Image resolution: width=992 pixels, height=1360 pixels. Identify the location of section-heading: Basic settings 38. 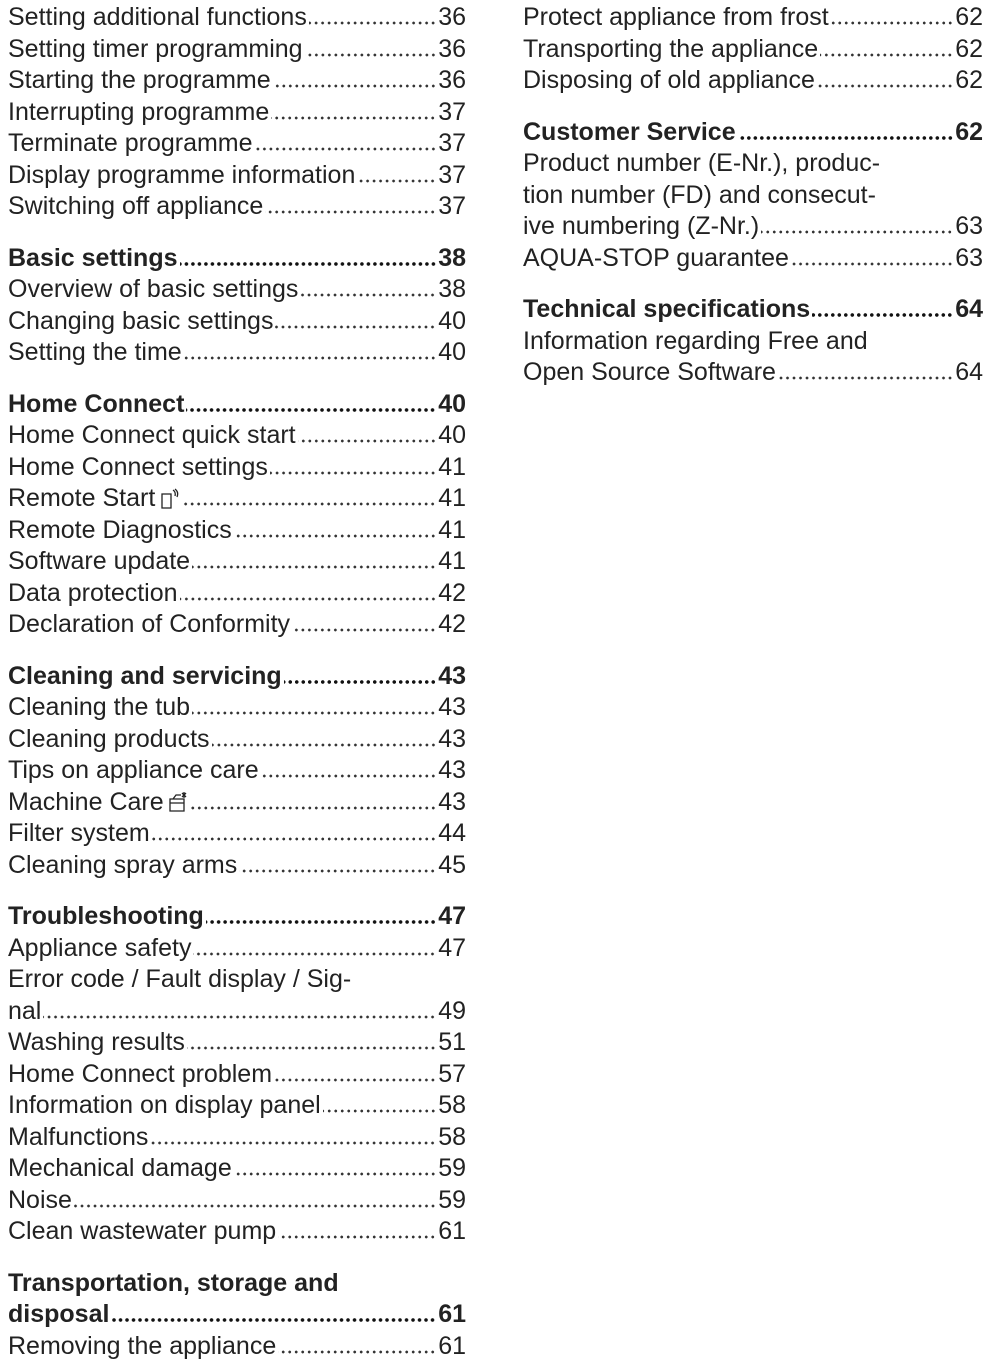
(237, 259).